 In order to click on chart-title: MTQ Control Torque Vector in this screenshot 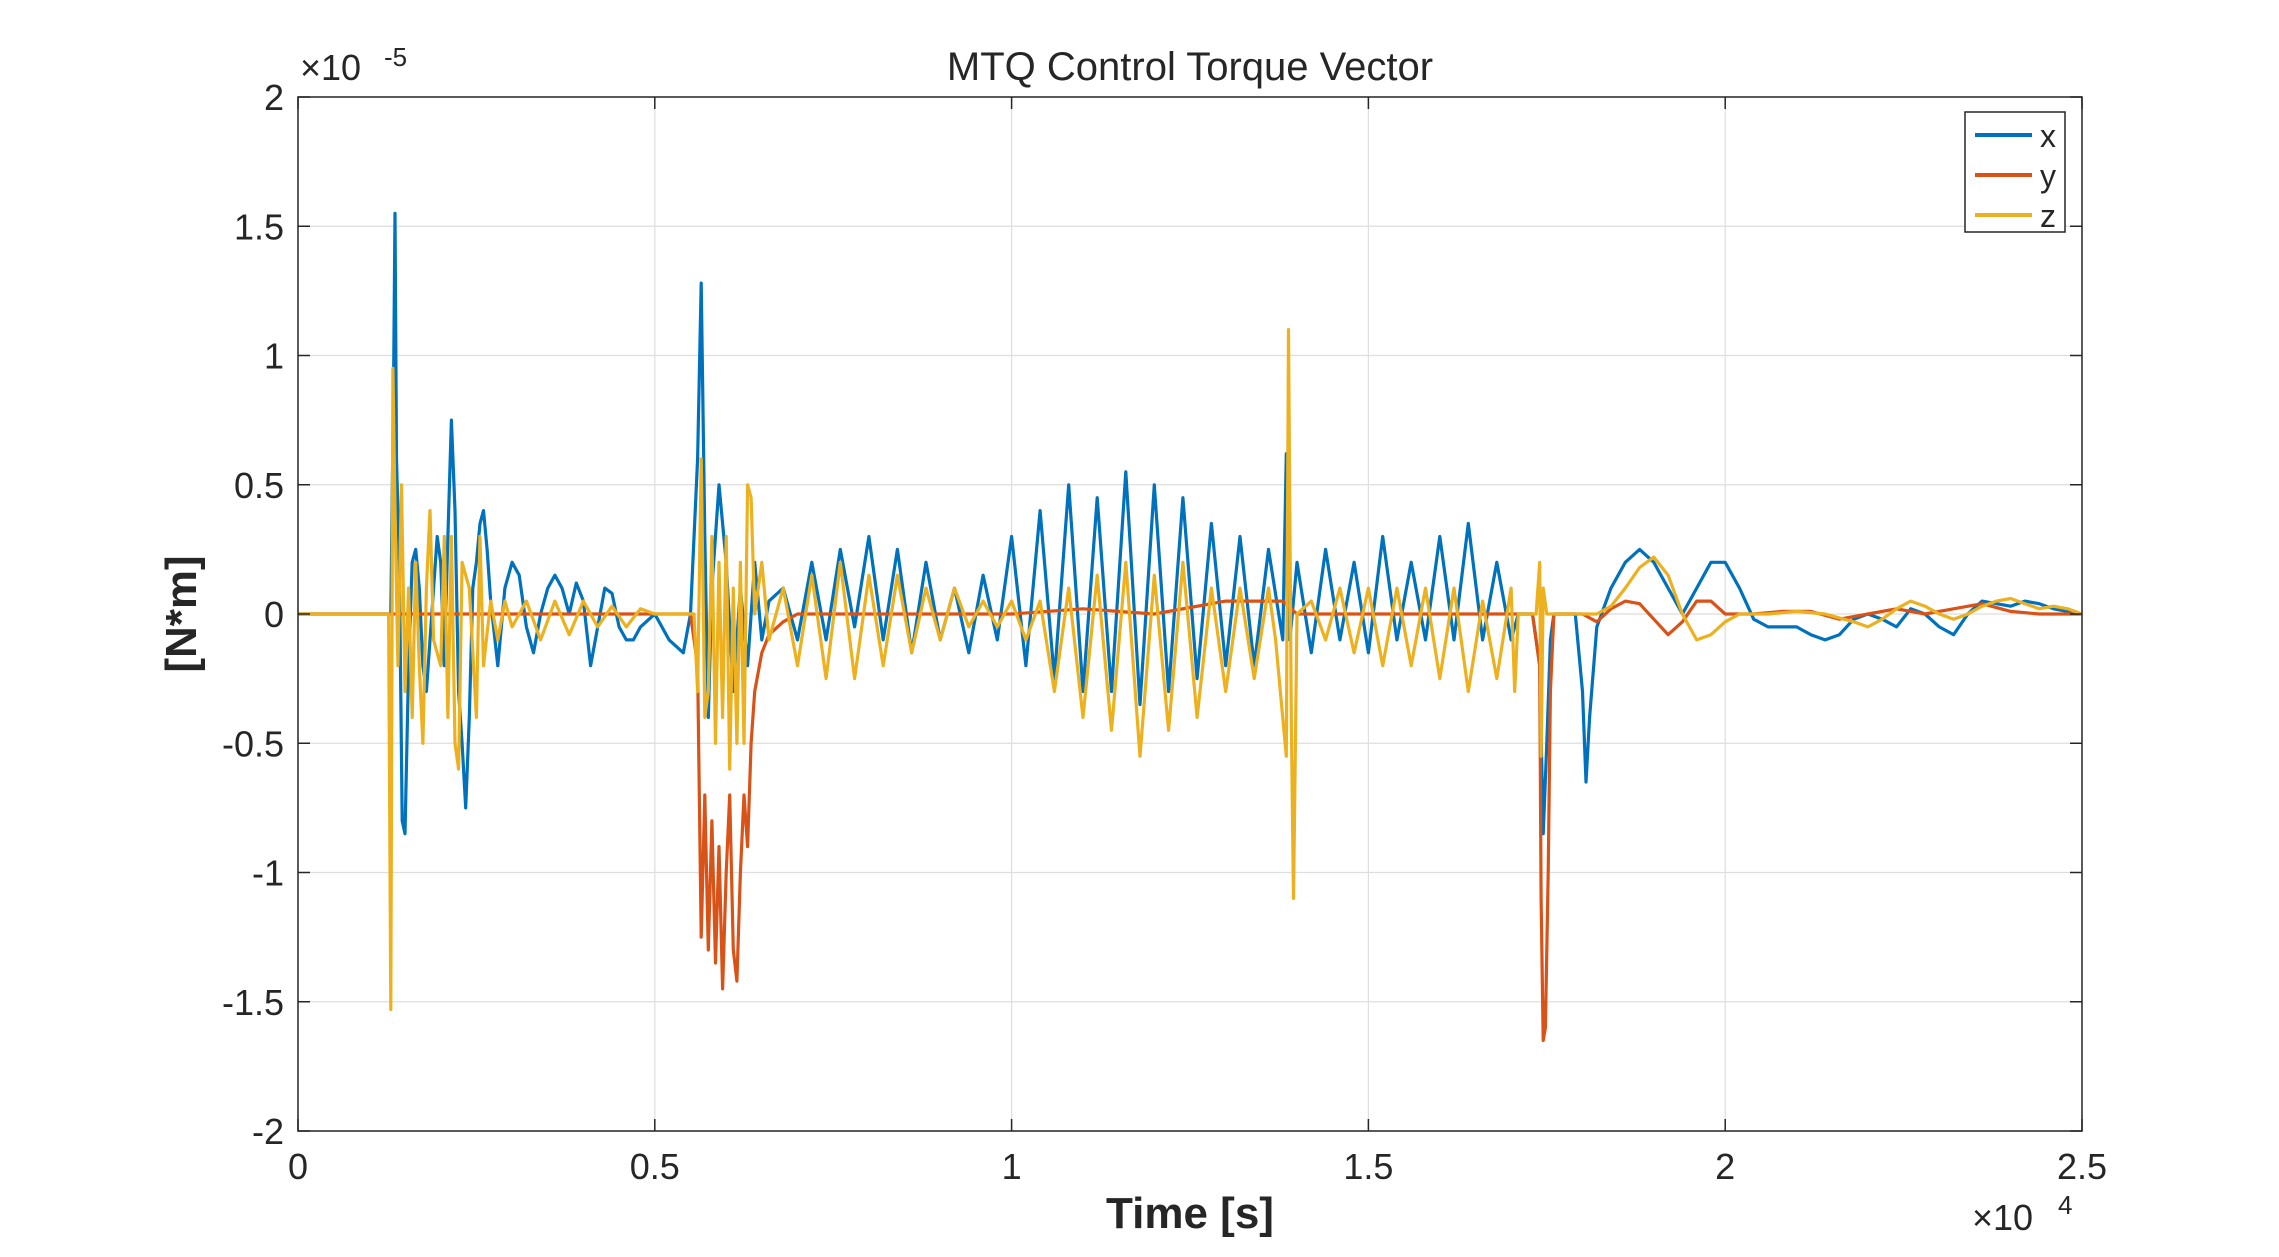, I will do `click(1190, 67)`.